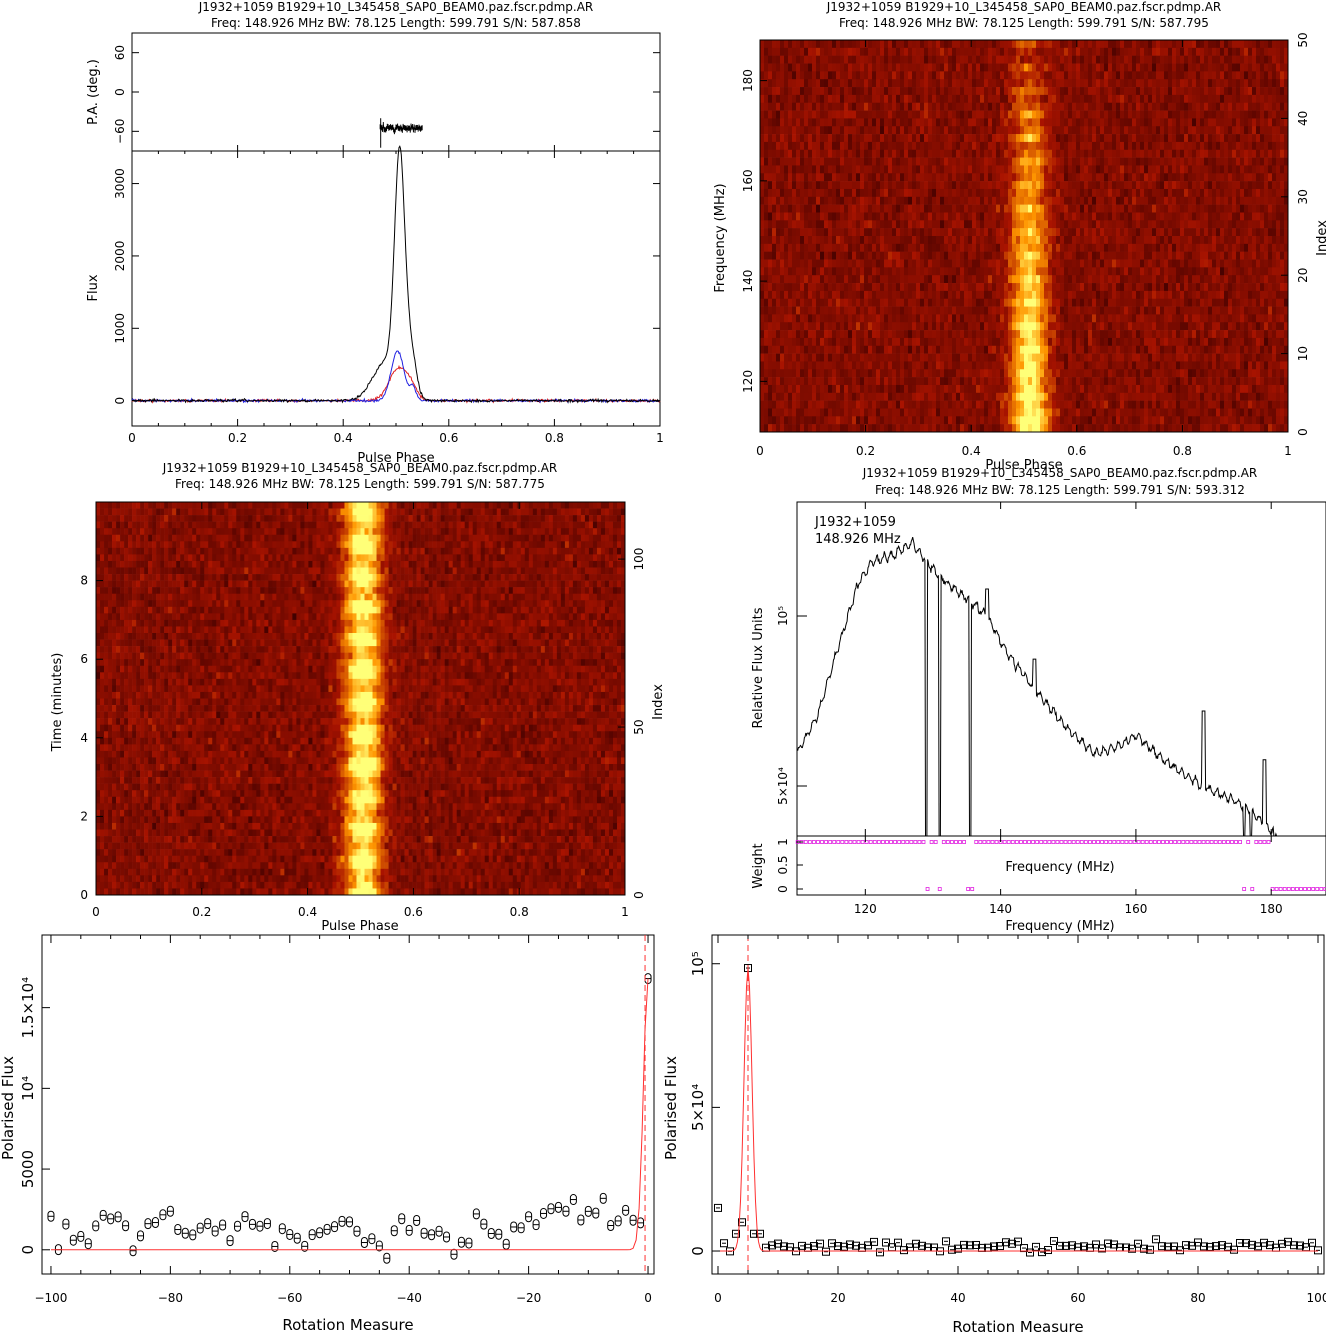  I want to click on pa-y-ticklabel: 60, so click(120, 52).